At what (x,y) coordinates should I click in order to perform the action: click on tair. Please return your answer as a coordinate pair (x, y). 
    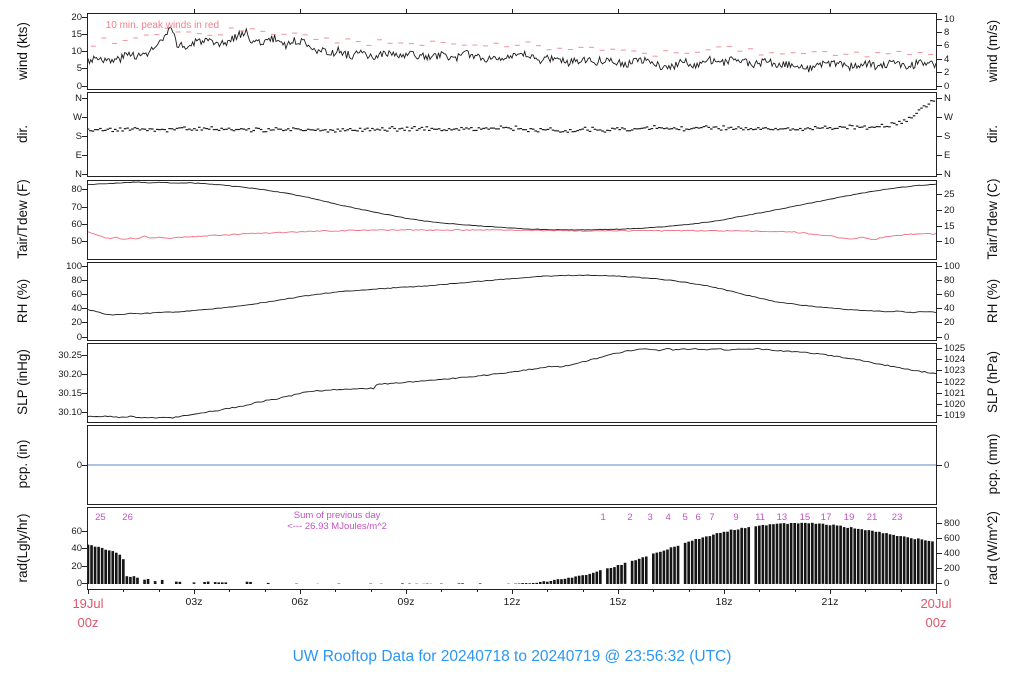
    Looking at the image, I should click on (512, 206).